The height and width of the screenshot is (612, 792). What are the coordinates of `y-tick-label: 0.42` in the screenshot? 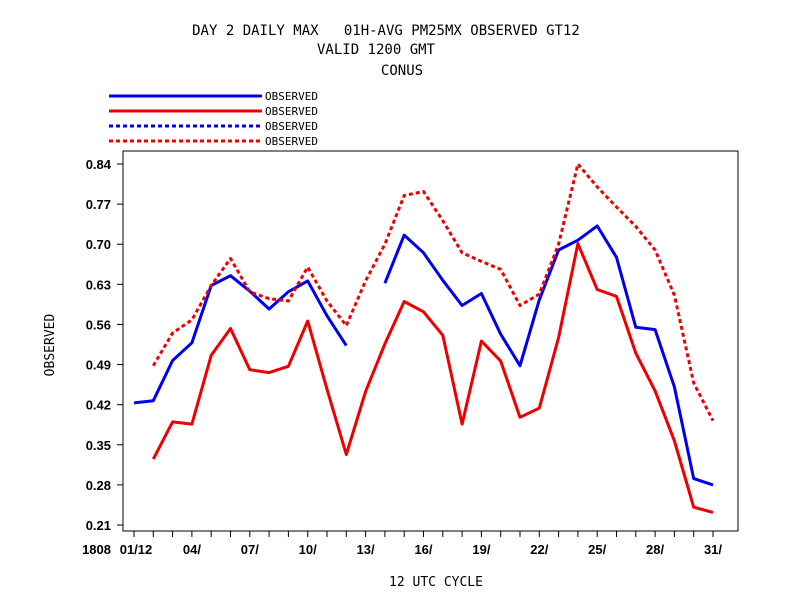 It's located at (98, 405).